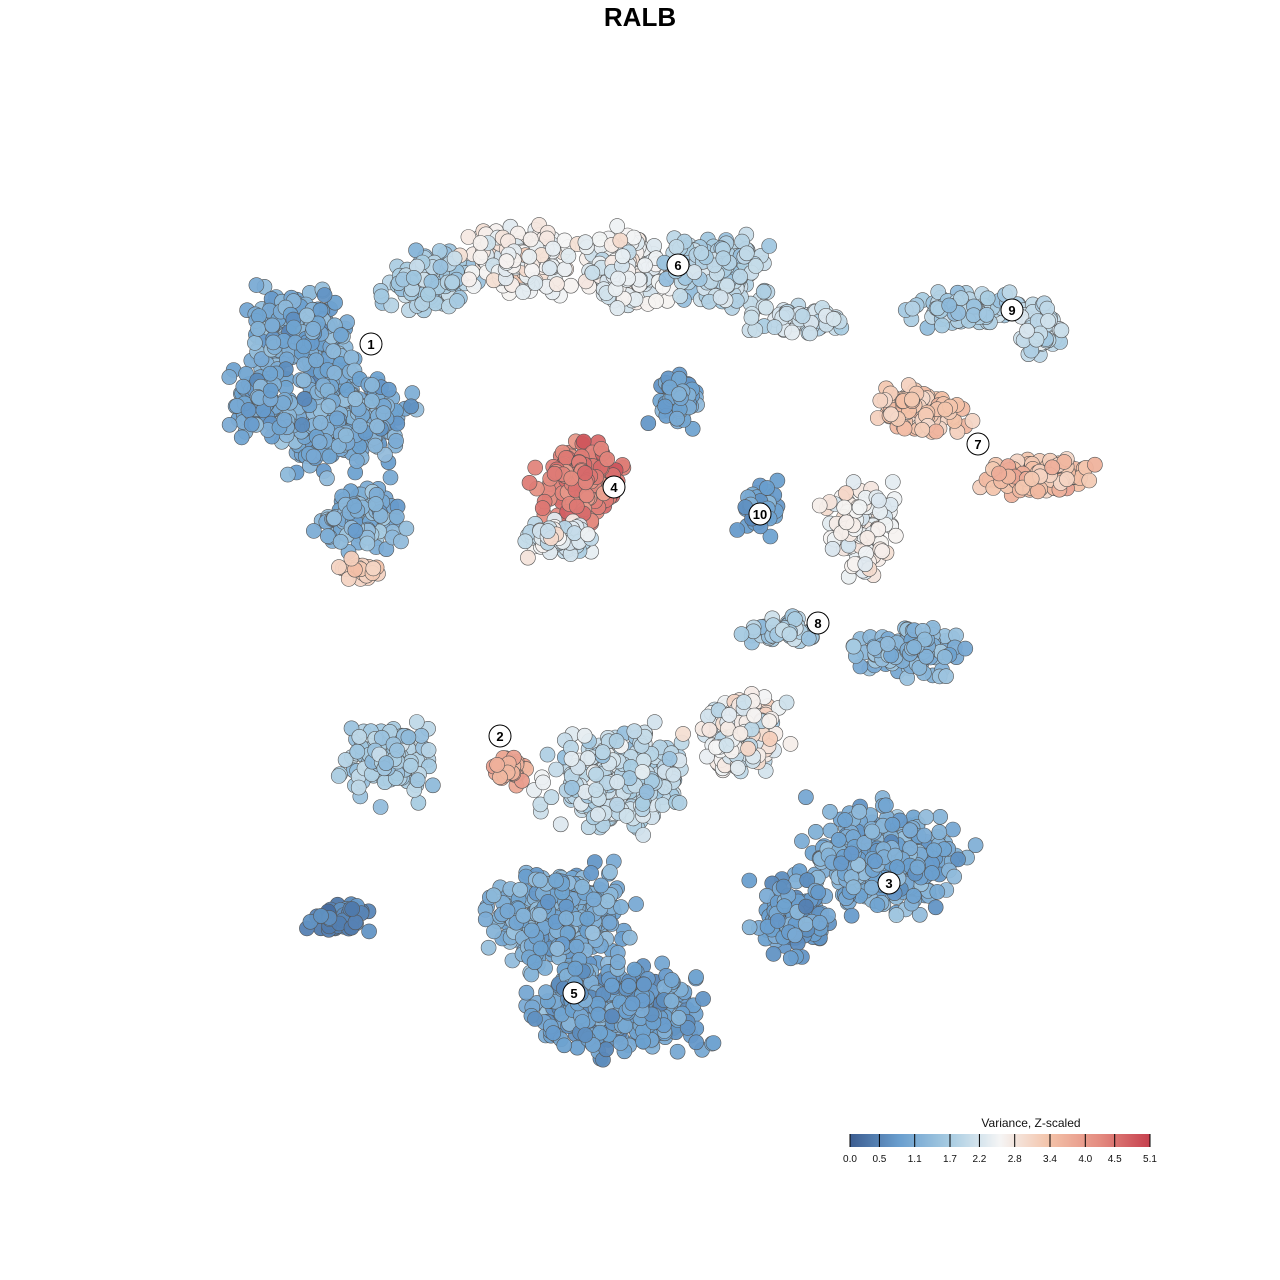  Describe the element at coordinates (1015, 1159) in the screenshot. I see `colorbar-tick-label: 2.8` at that location.